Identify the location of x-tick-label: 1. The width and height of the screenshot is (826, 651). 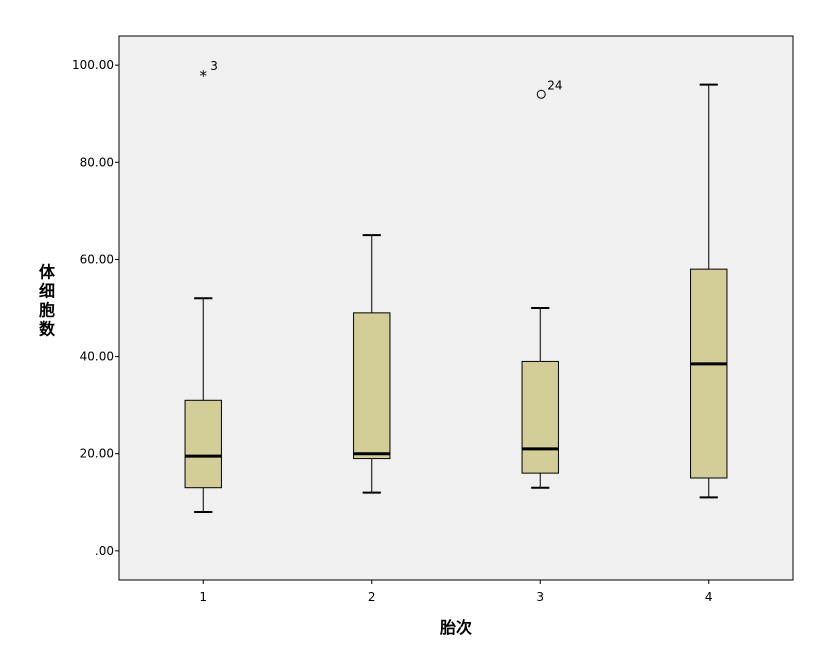
(203, 597).